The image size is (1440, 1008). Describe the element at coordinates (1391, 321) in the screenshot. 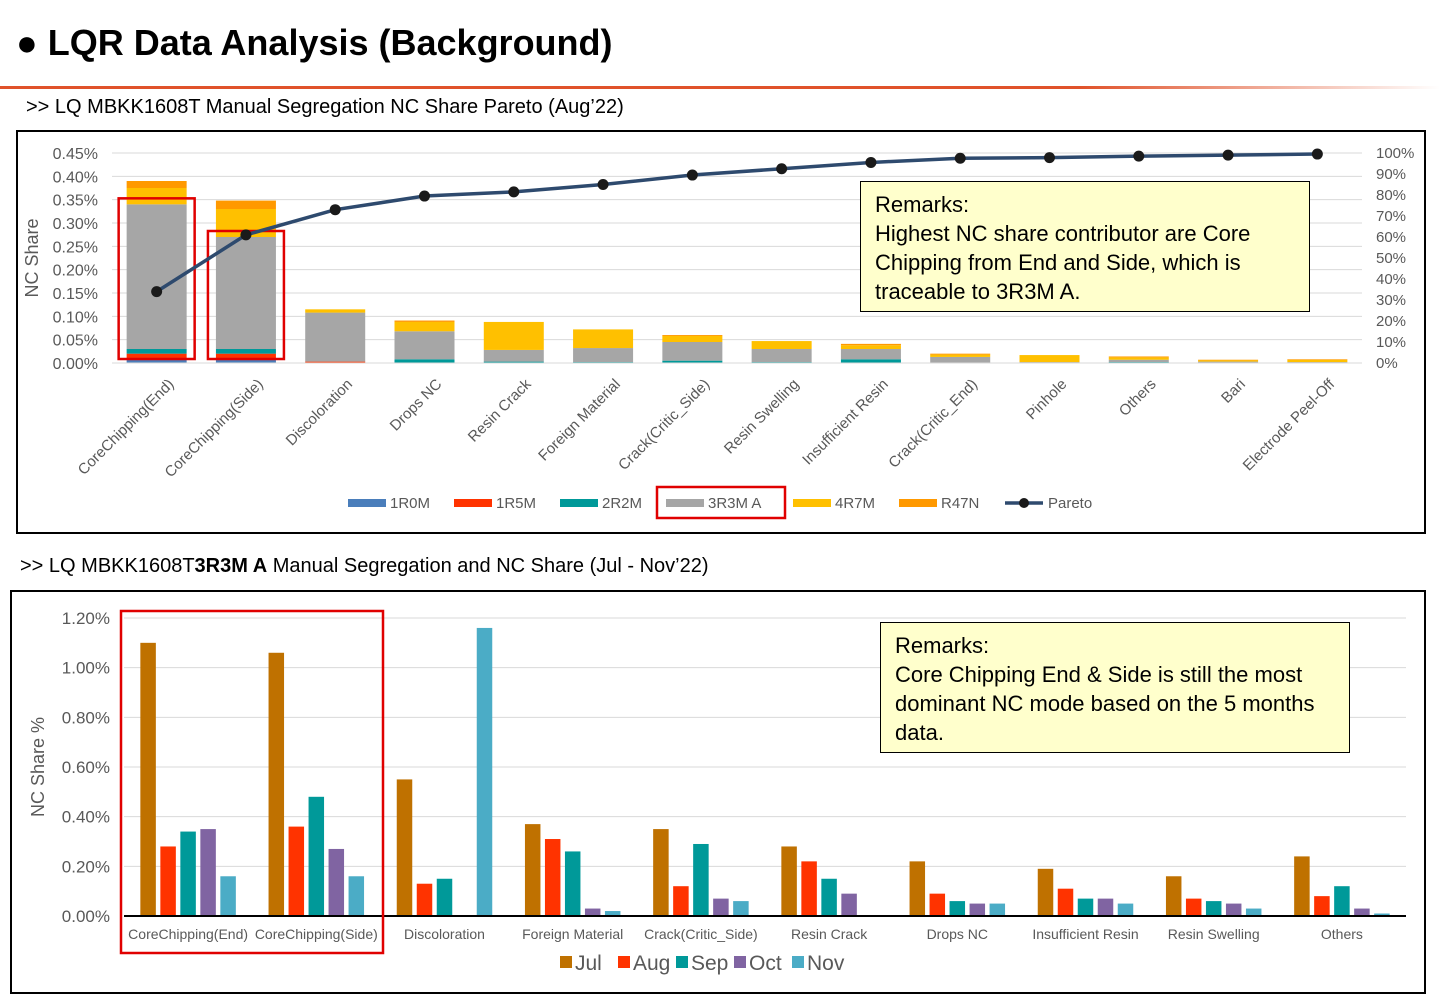

I see `y2-tick-label: 20%` at that location.